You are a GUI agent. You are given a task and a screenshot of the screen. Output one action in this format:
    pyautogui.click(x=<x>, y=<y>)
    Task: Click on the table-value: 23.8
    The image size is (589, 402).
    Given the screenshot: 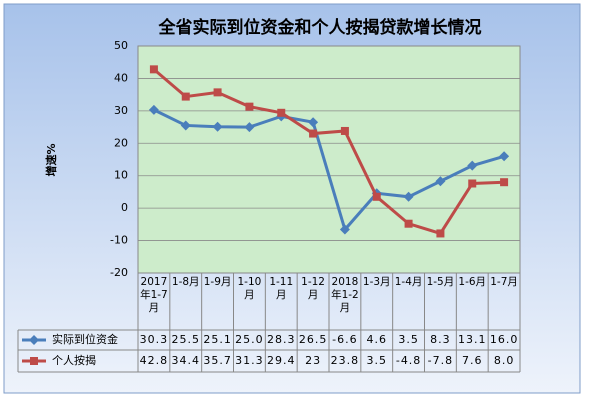 What is the action you would take?
    pyautogui.click(x=345, y=360)
    